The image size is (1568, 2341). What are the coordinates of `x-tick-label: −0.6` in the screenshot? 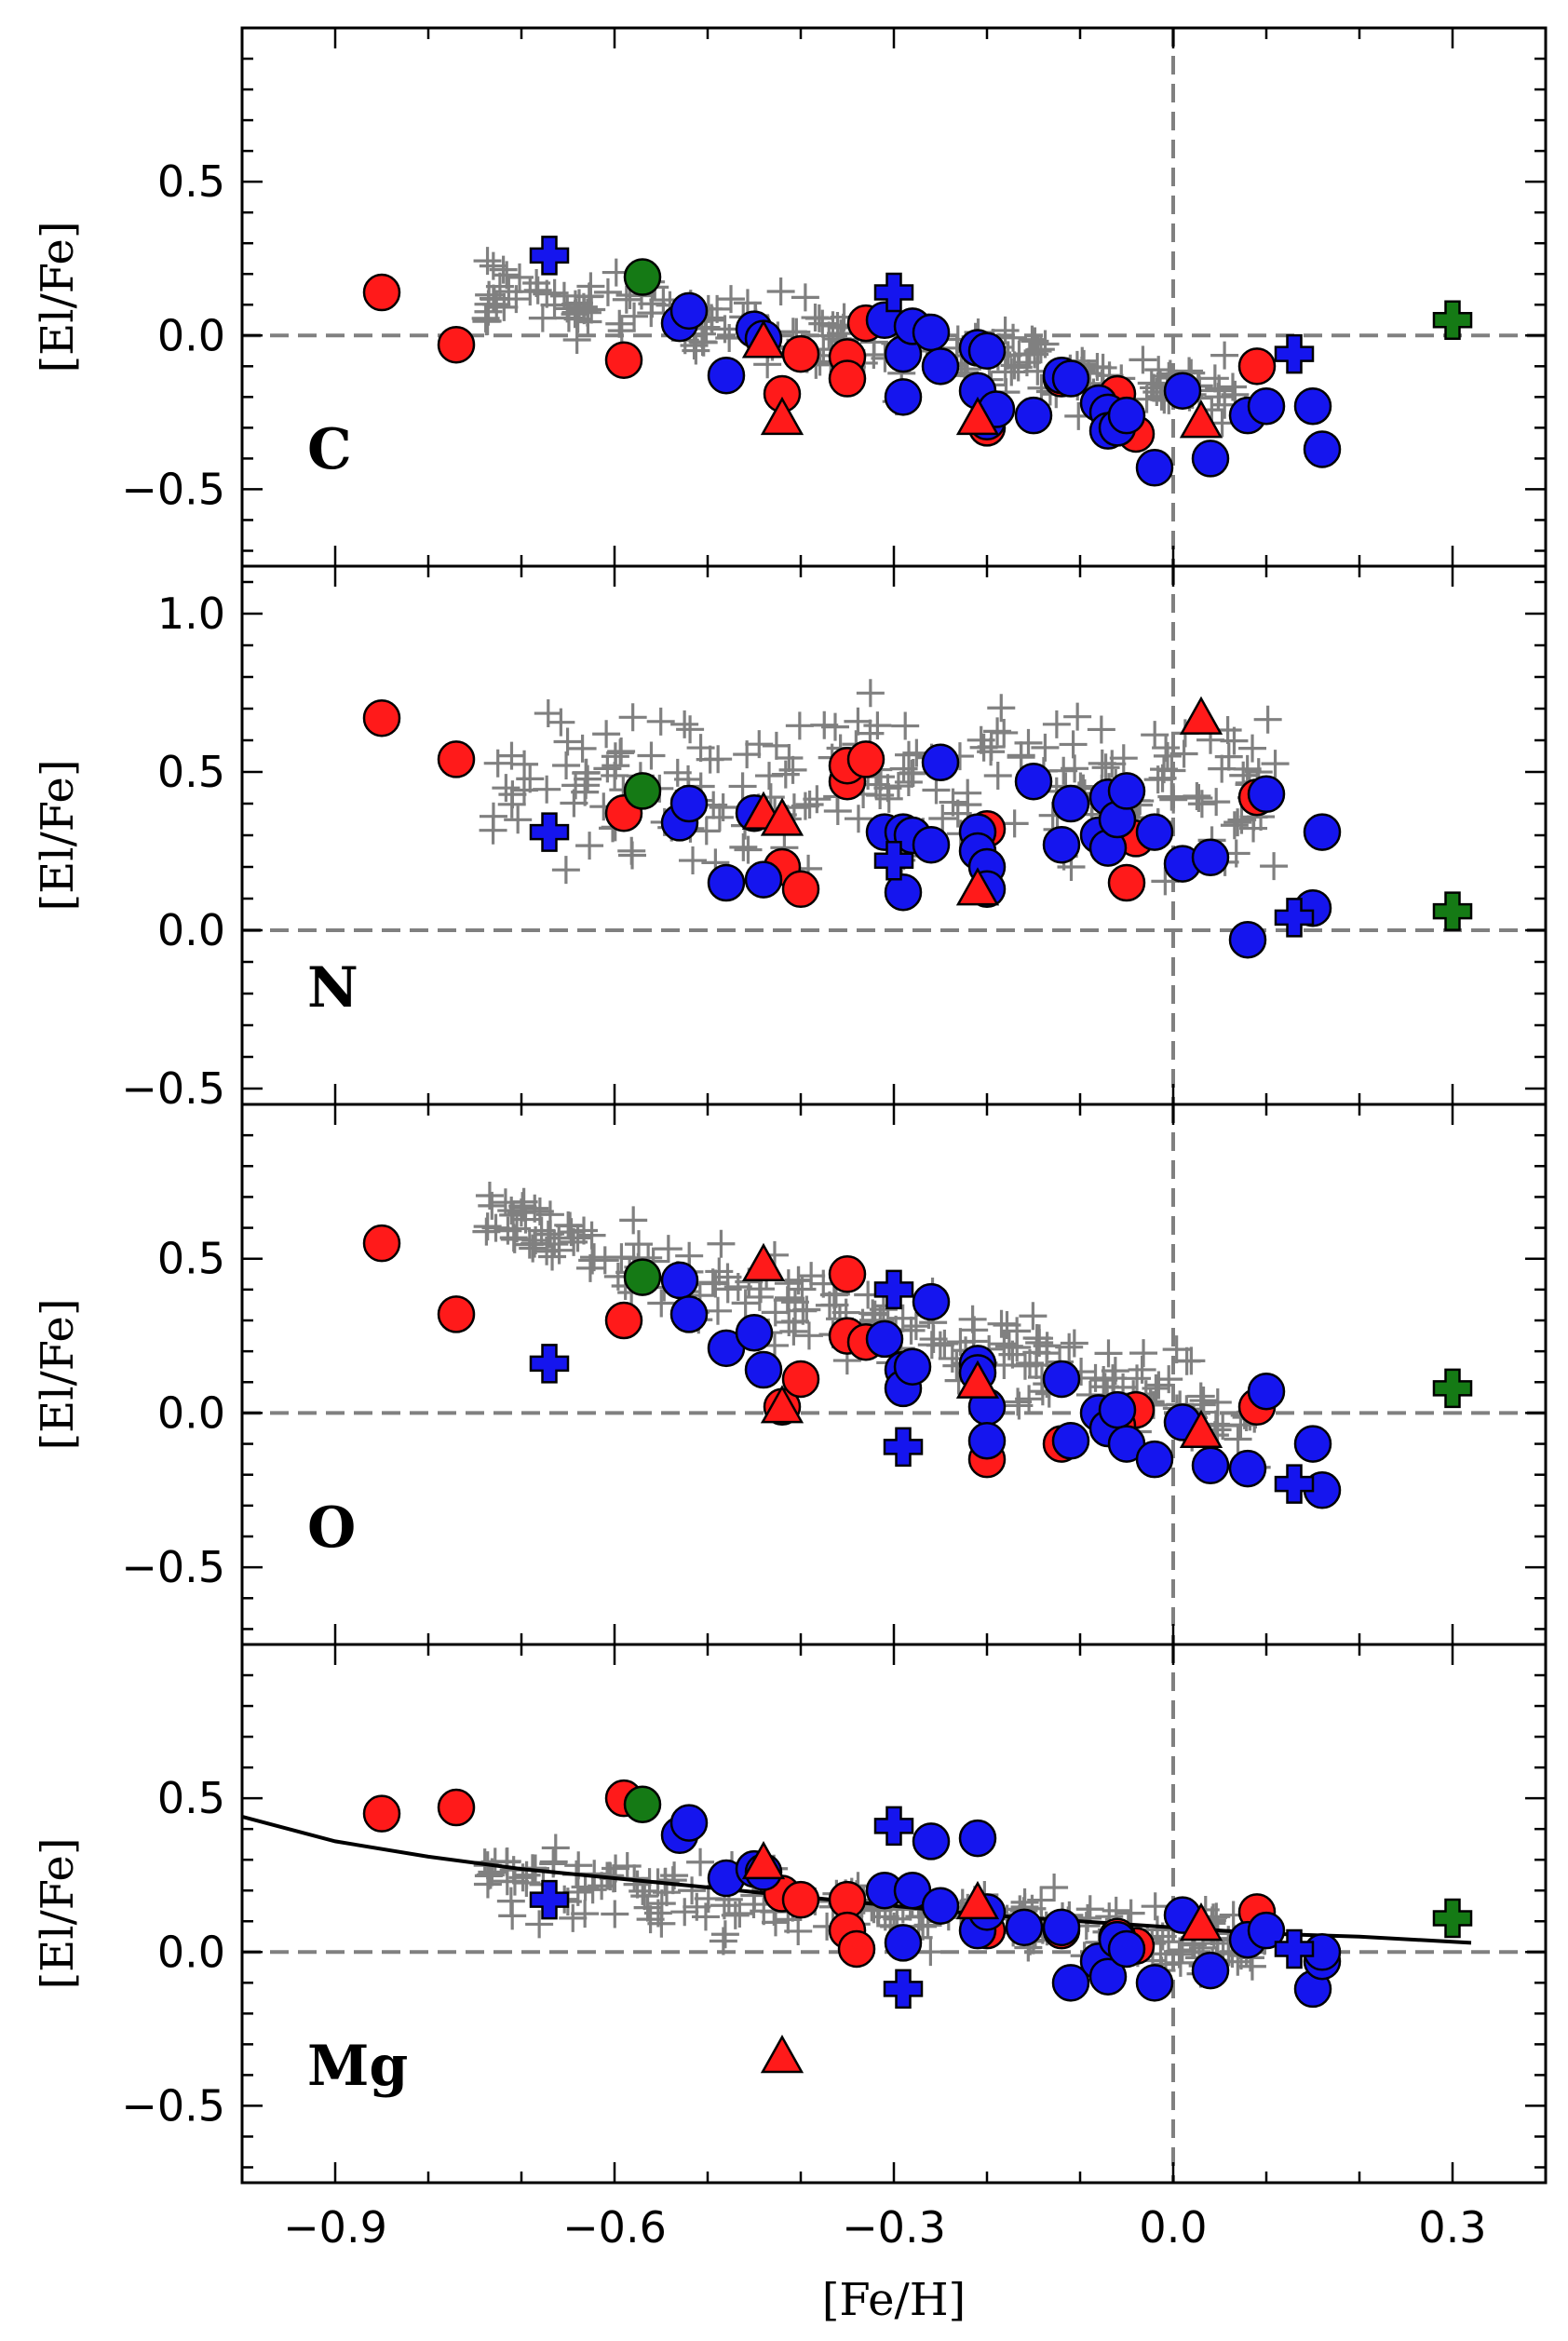 It's located at (614, 2227).